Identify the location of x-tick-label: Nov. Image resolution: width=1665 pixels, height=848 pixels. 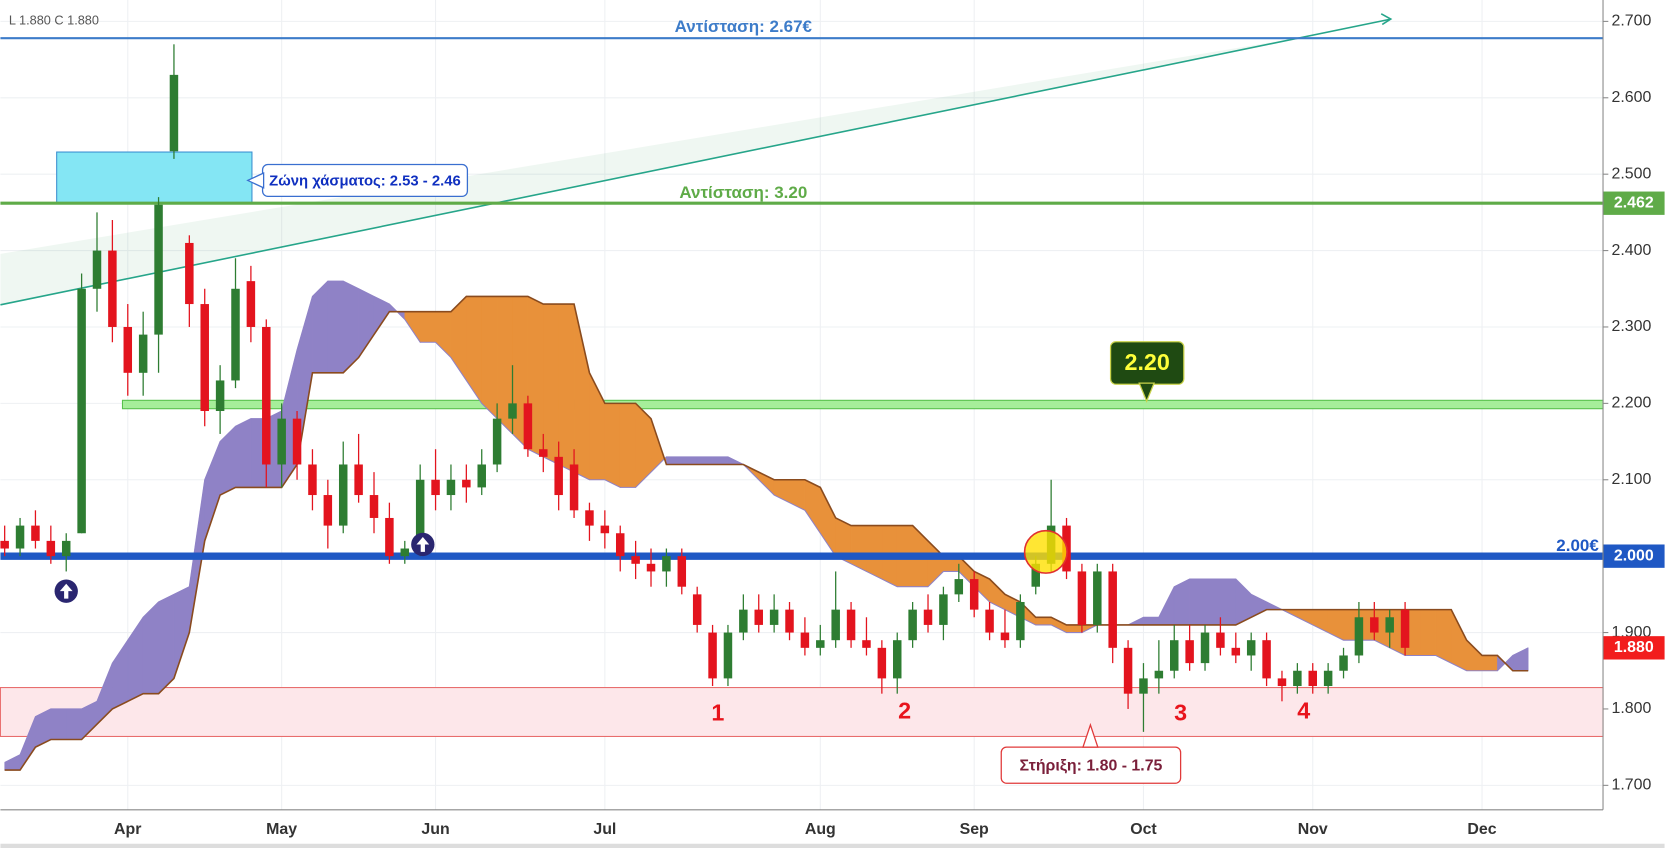
(1313, 829).